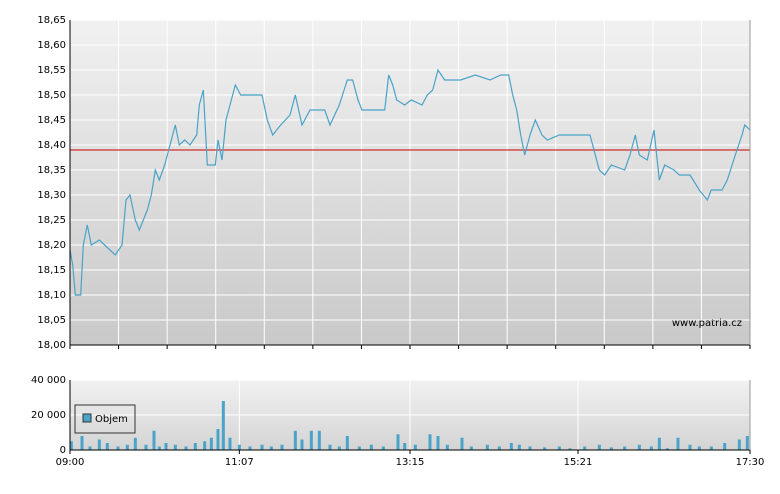 Image resolution: width=780 pixels, height=494 pixels. What do you see at coordinates (51, 220) in the screenshot?
I see `y-tick-label: 18,25` at bounding box center [51, 220].